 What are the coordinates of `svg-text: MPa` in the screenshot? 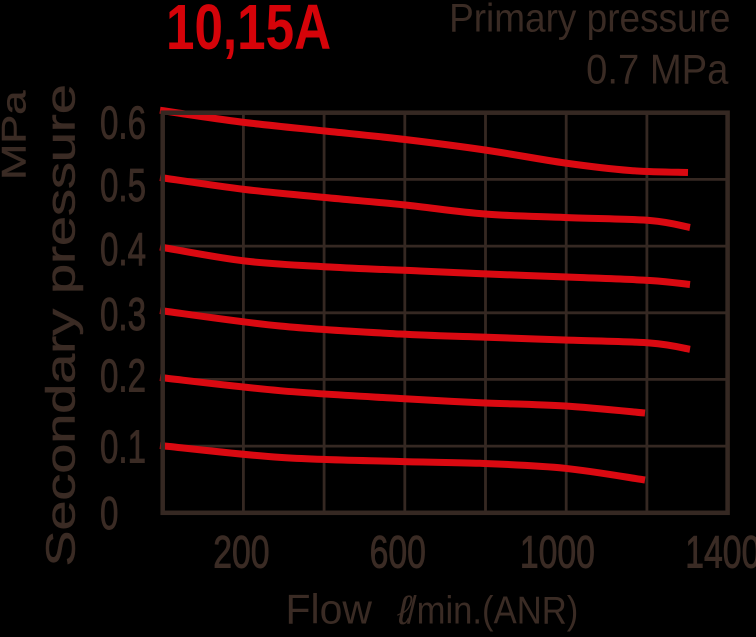 It's located at (16, 135).